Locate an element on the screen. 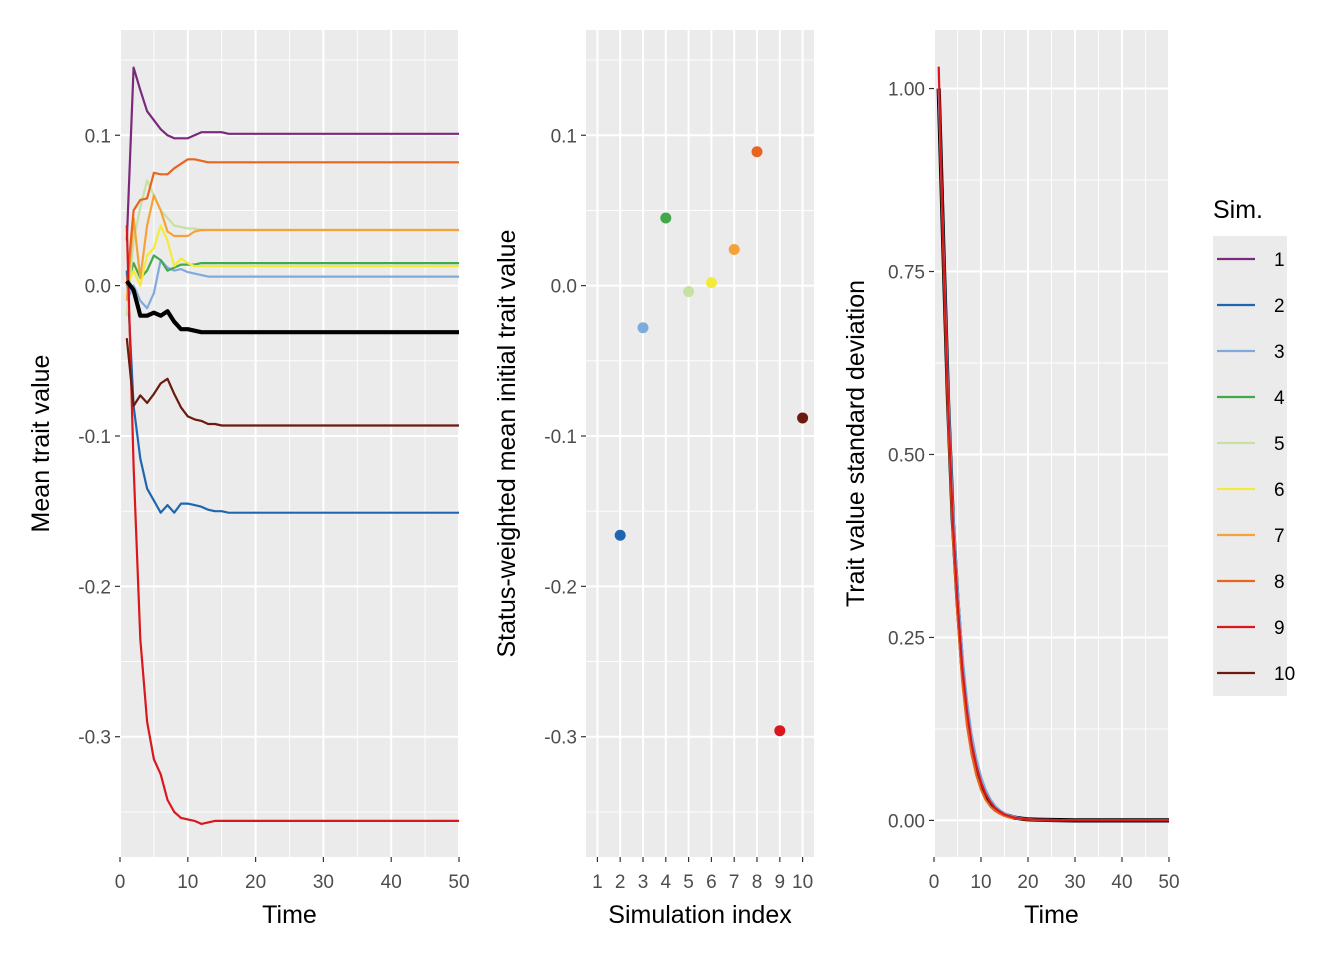  x-tick-label: 4 is located at coordinates (666, 882).